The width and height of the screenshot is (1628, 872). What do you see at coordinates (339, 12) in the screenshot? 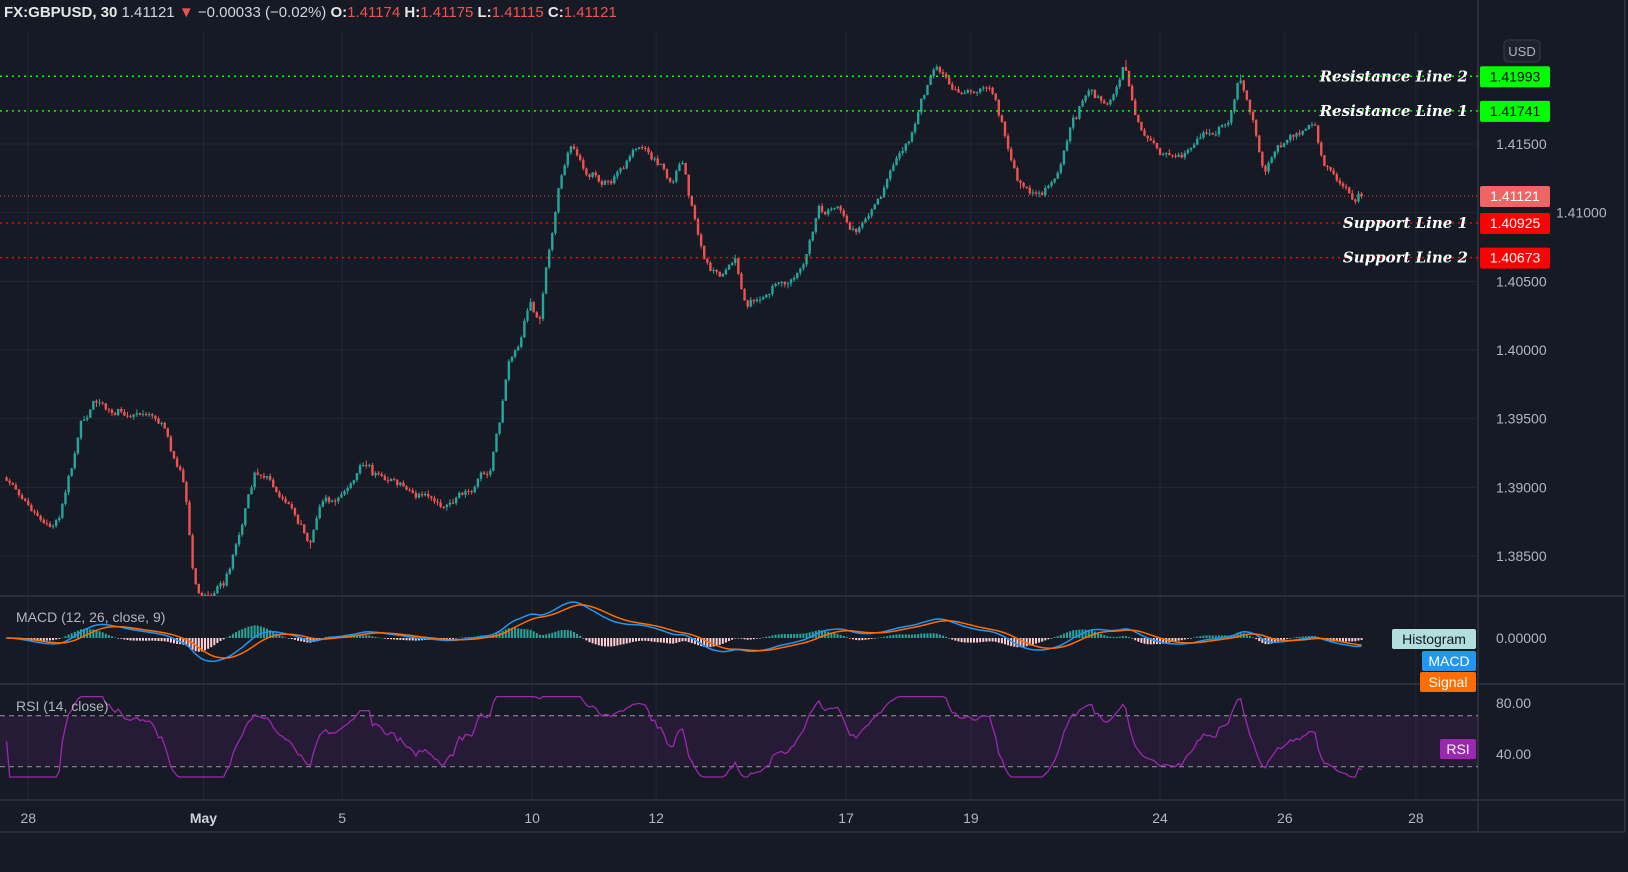
I see `open-label: O:` at bounding box center [339, 12].